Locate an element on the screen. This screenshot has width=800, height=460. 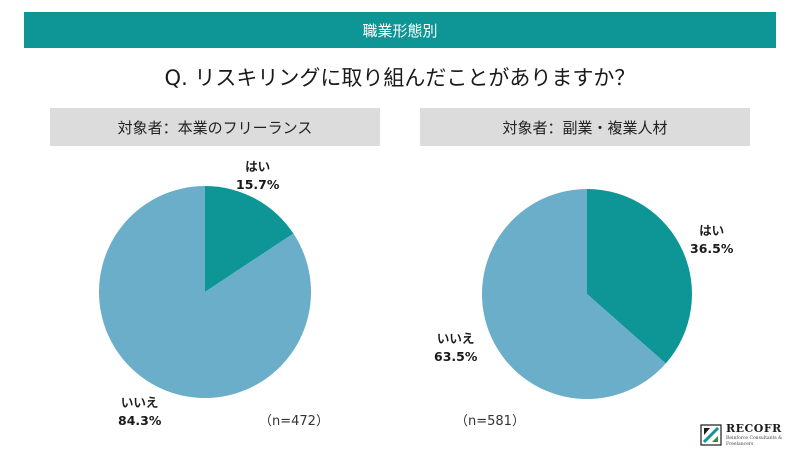
pie-right-no-value: 63.5% is located at coordinates (456, 356).